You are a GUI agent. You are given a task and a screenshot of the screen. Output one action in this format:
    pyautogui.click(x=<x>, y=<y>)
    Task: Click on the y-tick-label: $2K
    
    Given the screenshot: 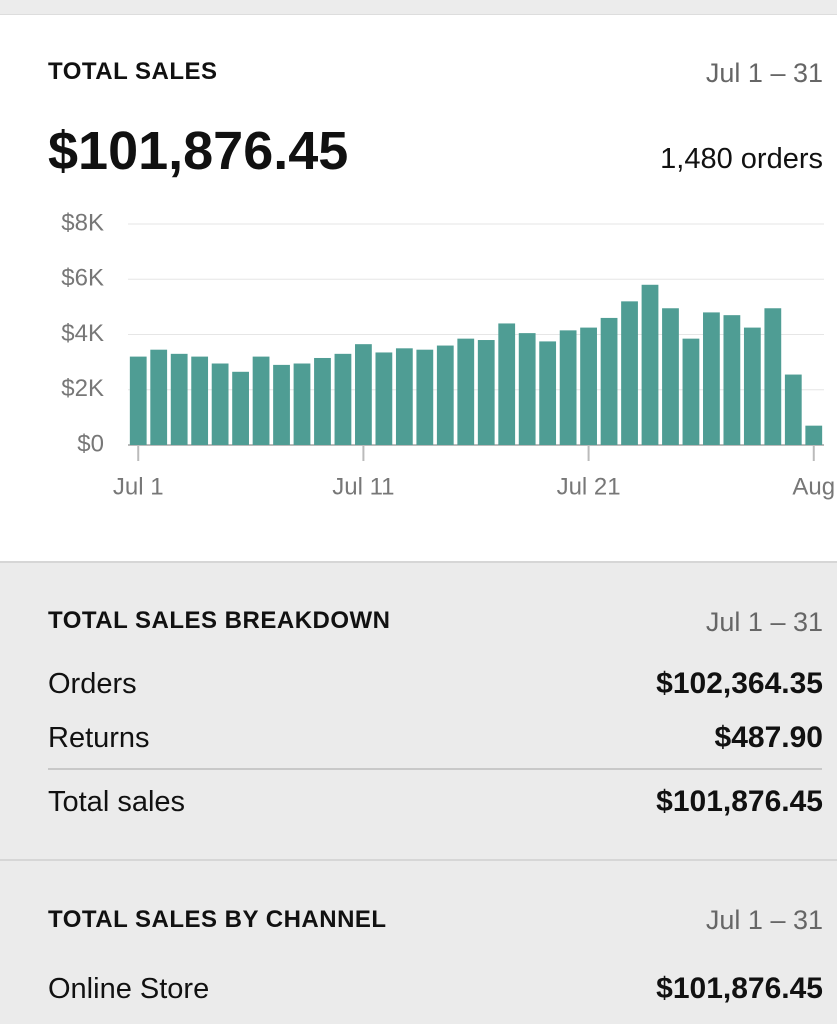 What is the action you would take?
    pyautogui.click(x=82, y=388)
    